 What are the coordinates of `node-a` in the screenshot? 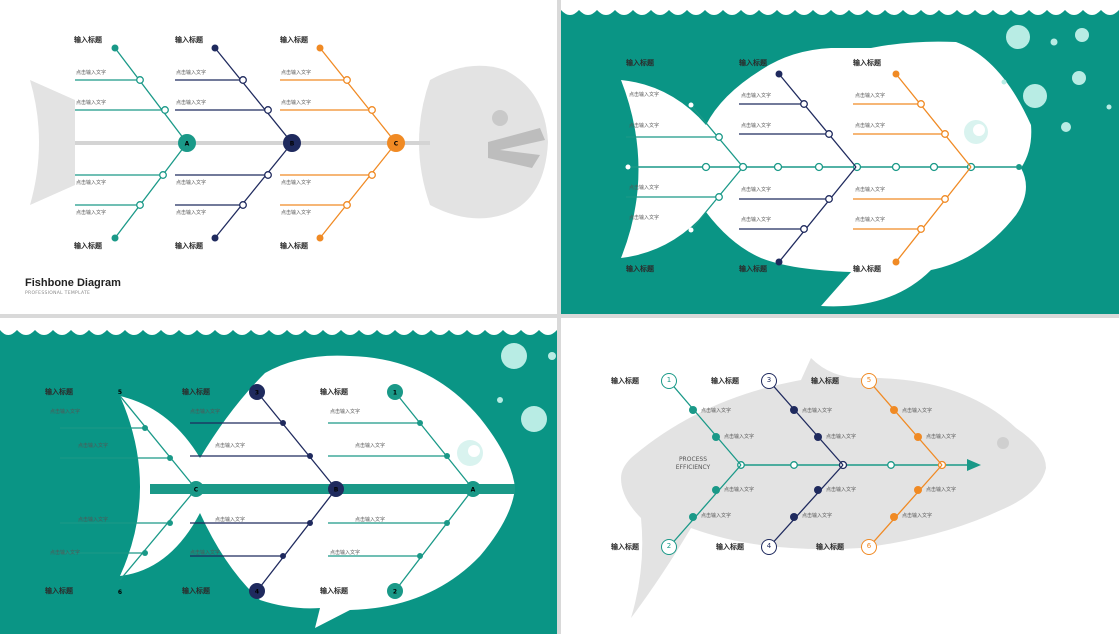 It's located at (187, 143).